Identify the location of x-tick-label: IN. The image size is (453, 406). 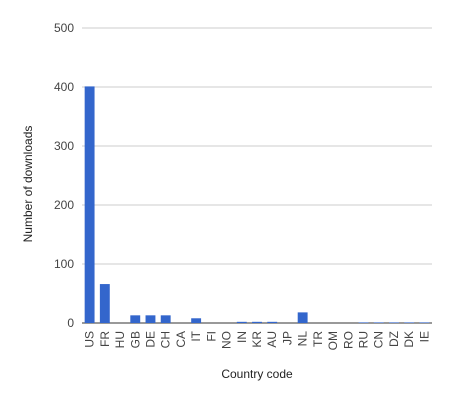
(242, 337).